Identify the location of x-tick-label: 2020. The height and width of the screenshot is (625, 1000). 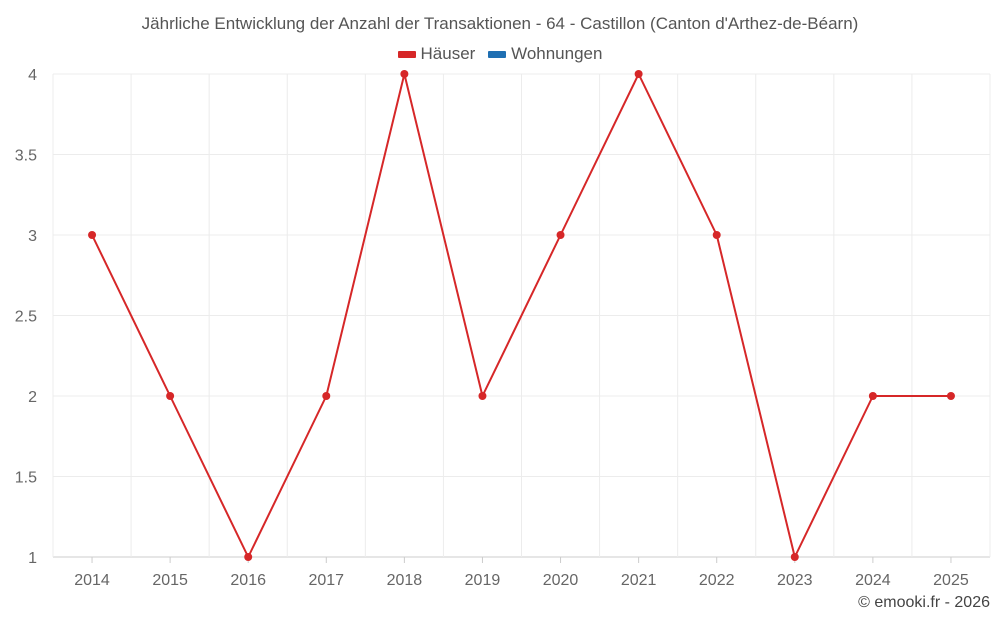
(561, 580).